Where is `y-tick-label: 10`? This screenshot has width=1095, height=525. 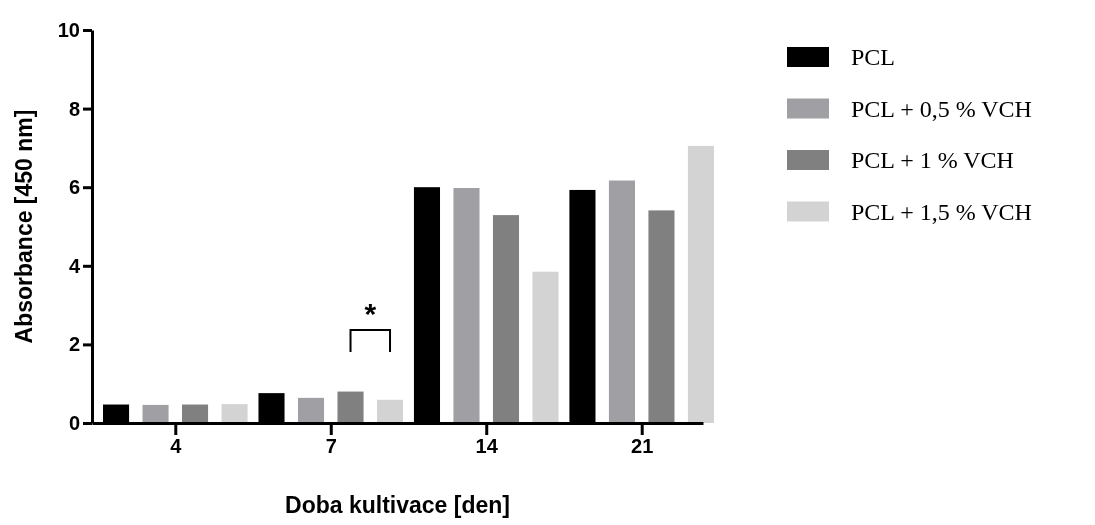
y-tick-label: 10 is located at coordinates (68, 29).